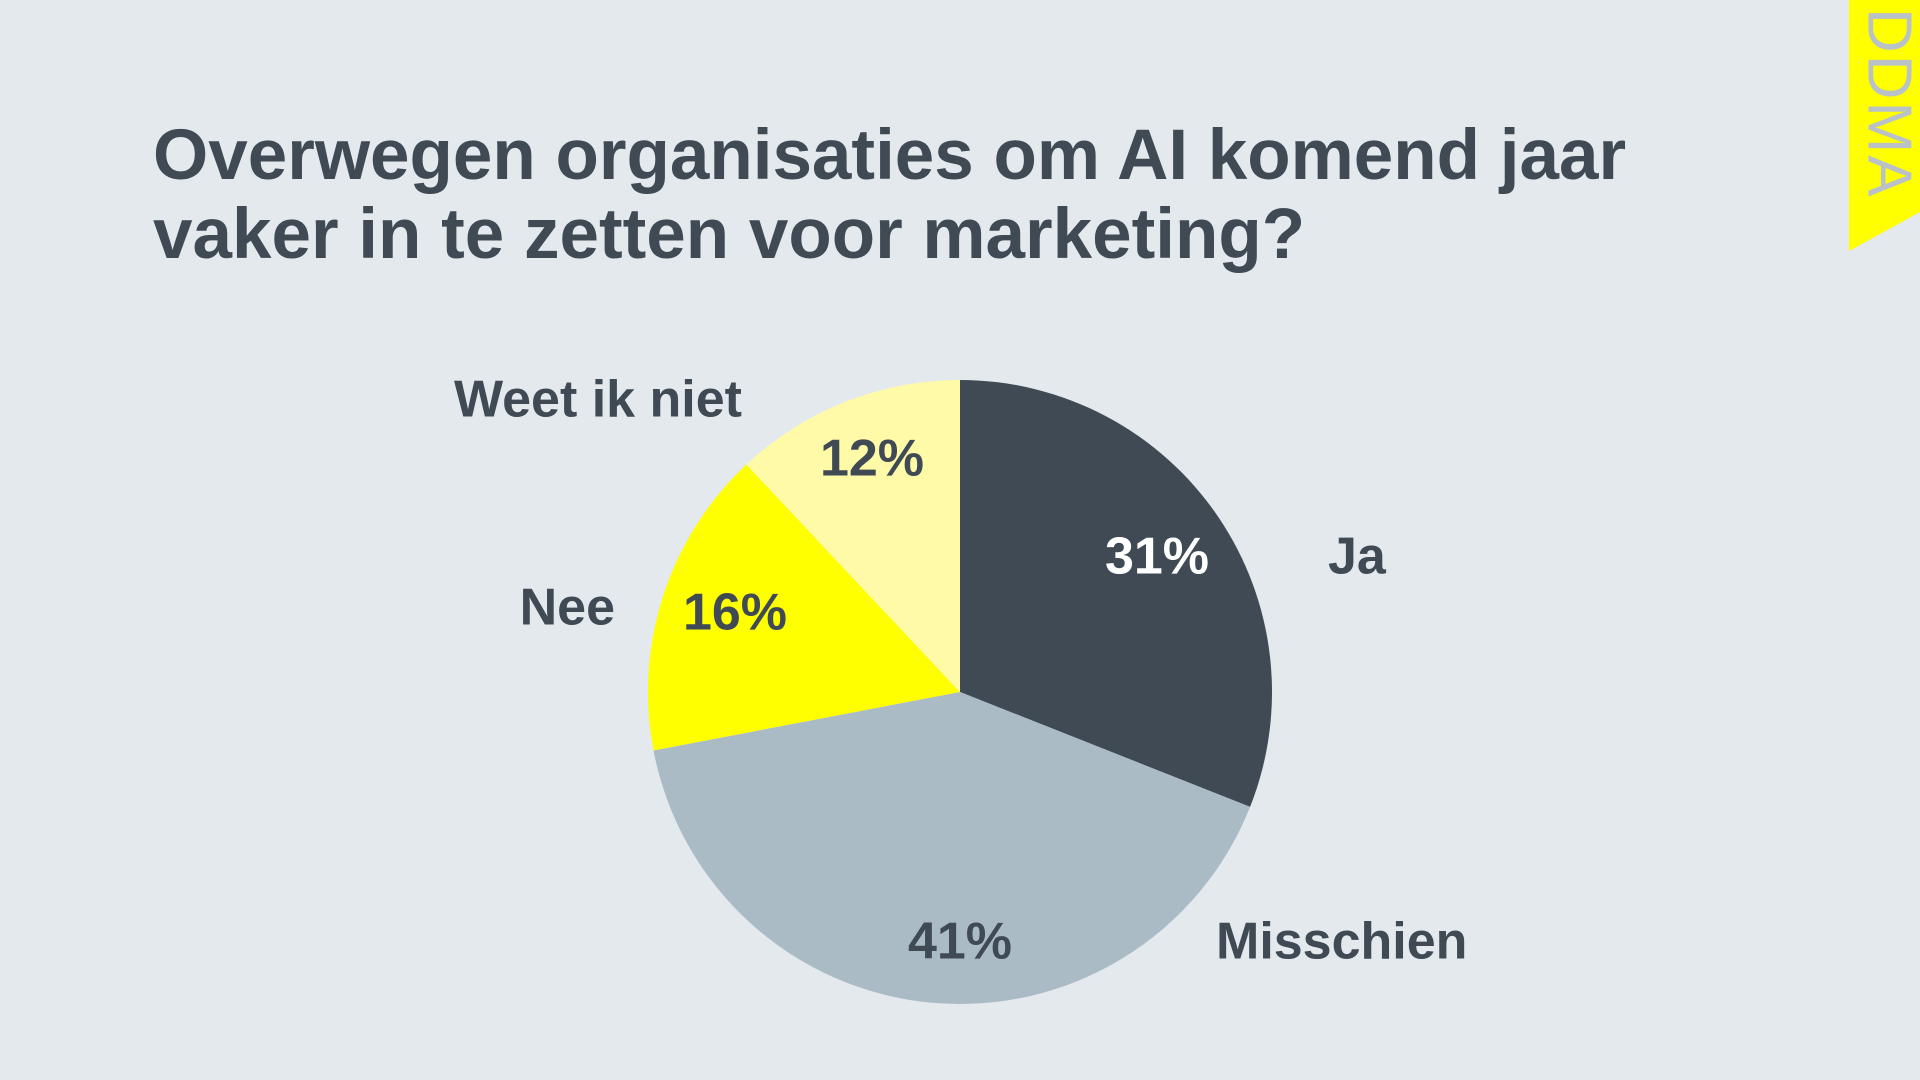 The width and height of the screenshot is (1920, 1080). I want to click on logo-band, so click(1884, 125).